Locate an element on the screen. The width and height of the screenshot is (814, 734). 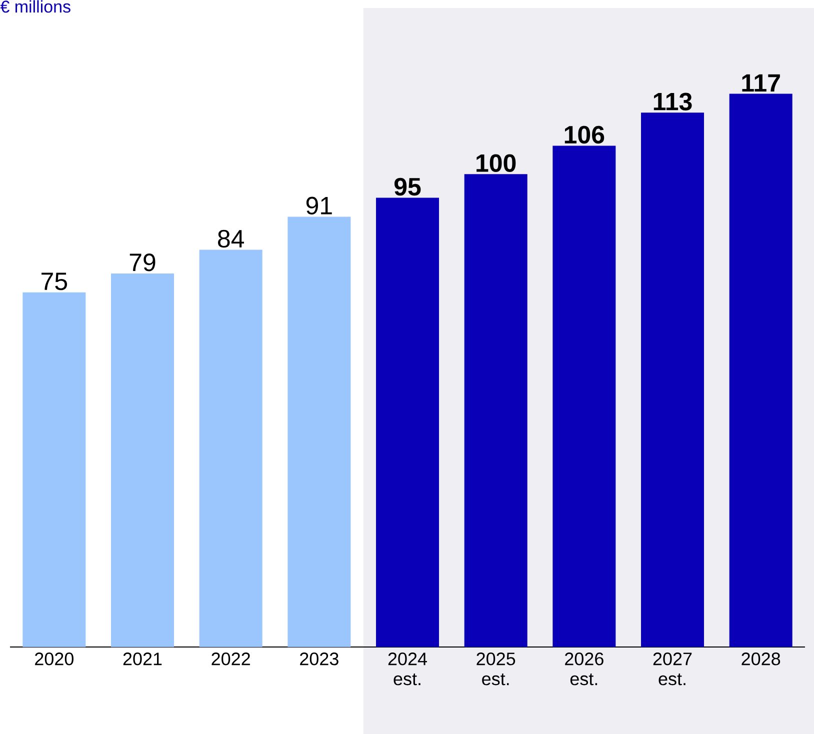
y-axis-title: € millions is located at coordinates (35, 6).